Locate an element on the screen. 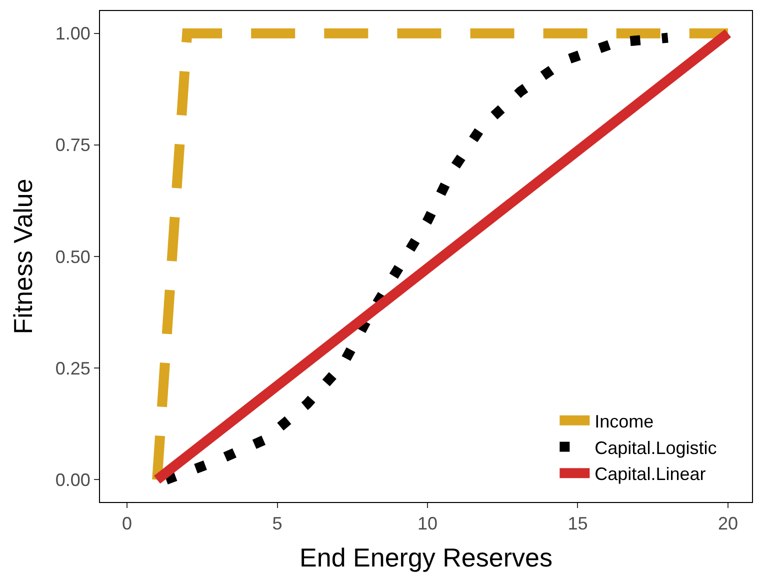 Image resolution: width=772 pixels, height=577 pixels. y-tick-label: 1.00 is located at coordinates (72, 34).